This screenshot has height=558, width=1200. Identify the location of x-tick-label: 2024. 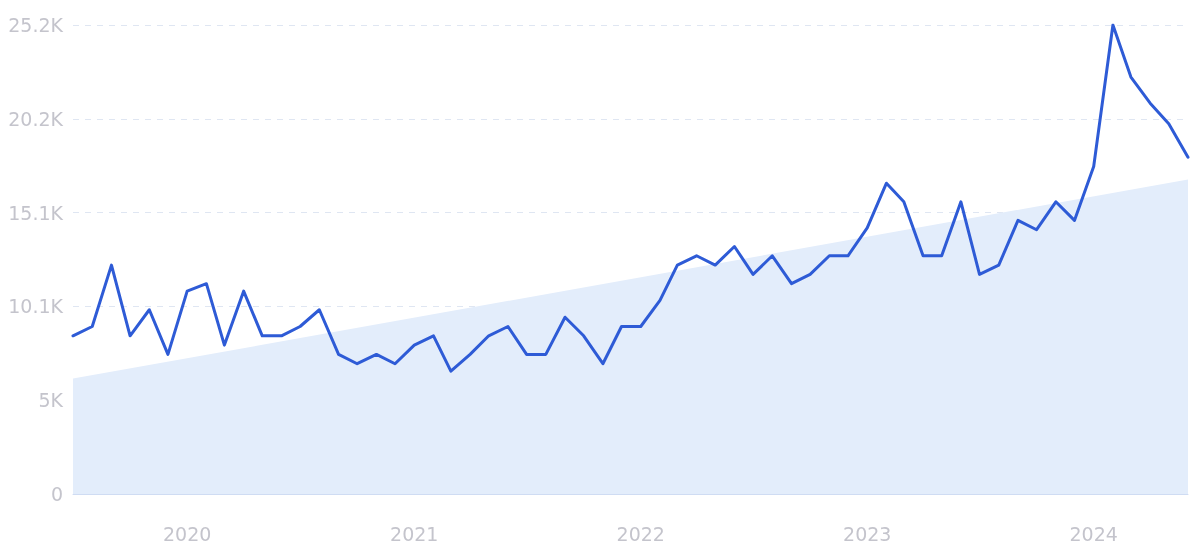
(1093, 533).